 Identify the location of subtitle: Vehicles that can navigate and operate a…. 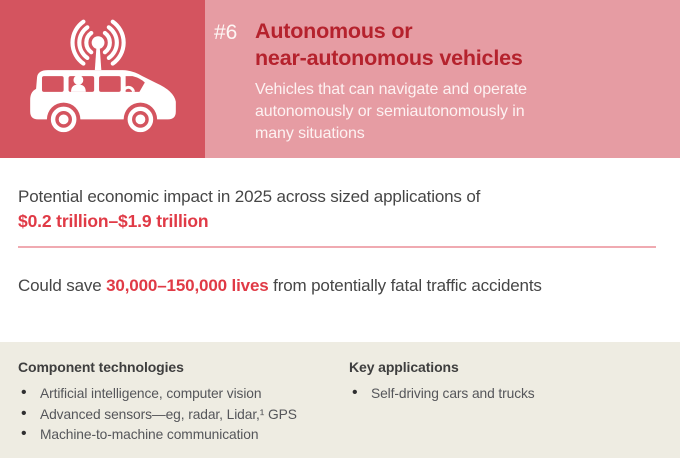
(391, 111).